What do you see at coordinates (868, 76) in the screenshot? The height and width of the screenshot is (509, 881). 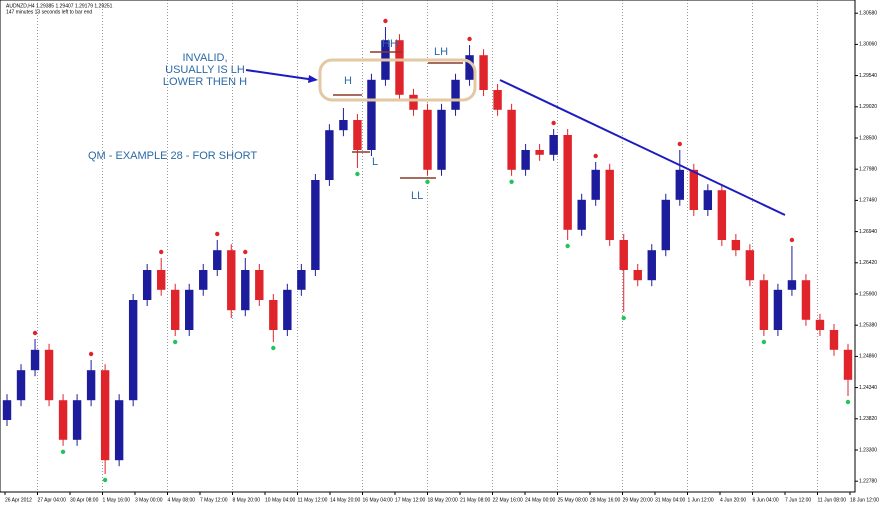 I see `y-tick-label: 1.29540` at bounding box center [868, 76].